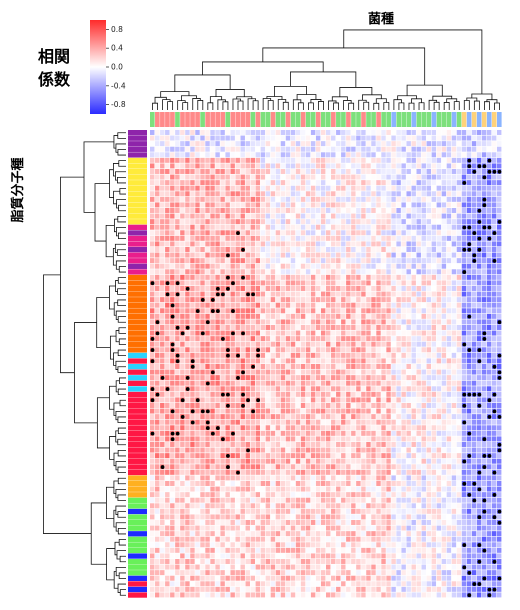 This screenshot has width=520, height=610. Describe the element at coordinates (111, 183) in the screenshot. I see `row-dendrogram-link` at that location.